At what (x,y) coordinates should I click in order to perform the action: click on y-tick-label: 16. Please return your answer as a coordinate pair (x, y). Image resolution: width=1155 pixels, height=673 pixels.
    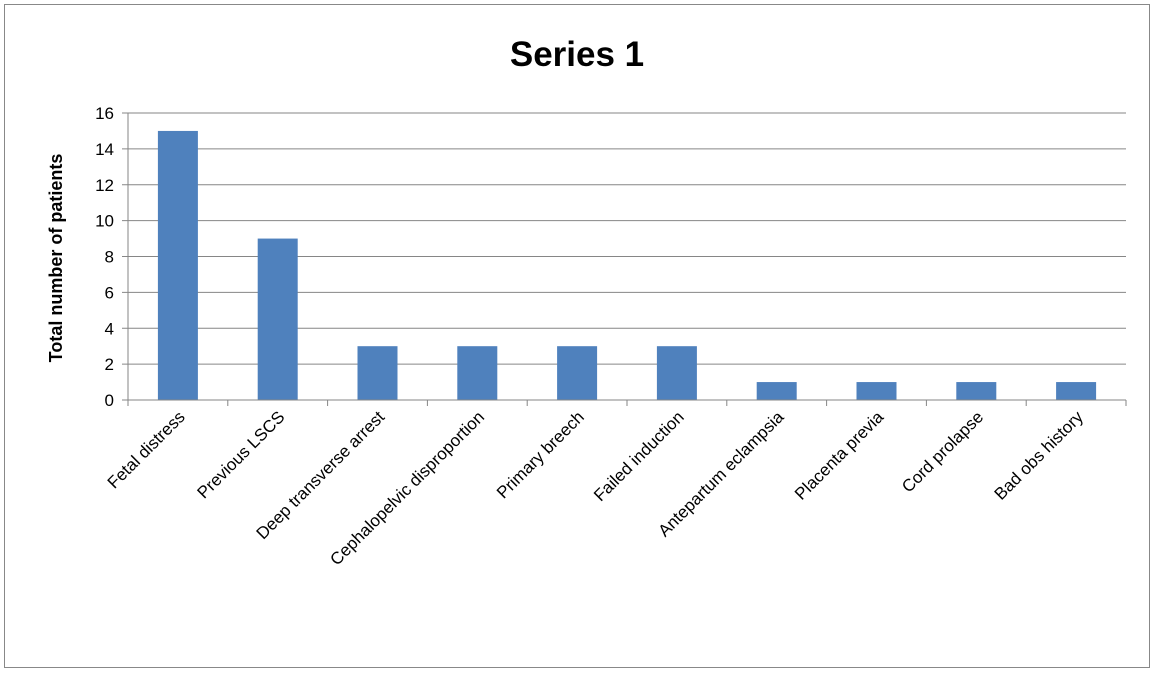
    Looking at the image, I should click on (104, 113).